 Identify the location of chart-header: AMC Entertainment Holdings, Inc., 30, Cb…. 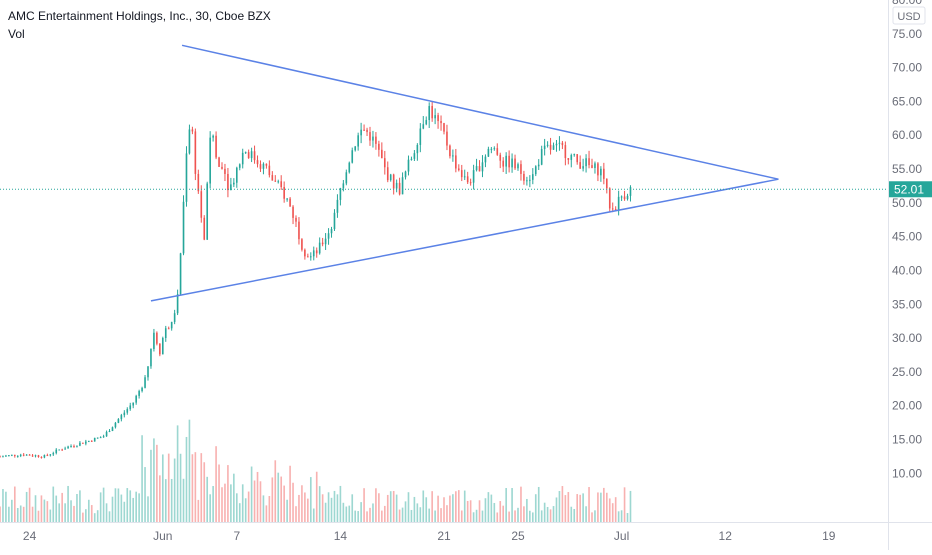
(139, 25).